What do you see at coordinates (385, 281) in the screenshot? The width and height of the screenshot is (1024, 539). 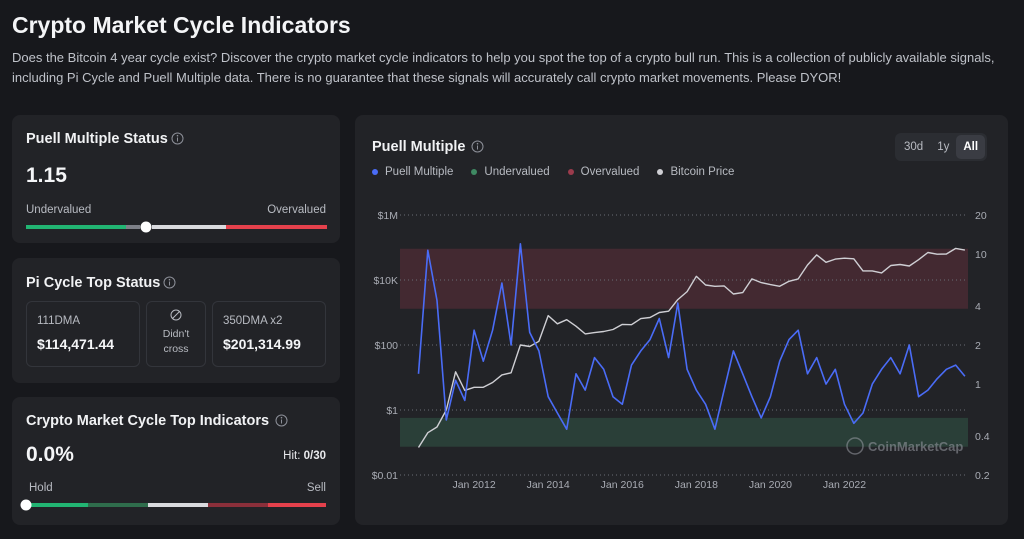 I see `y-tick-label: $10K` at bounding box center [385, 281].